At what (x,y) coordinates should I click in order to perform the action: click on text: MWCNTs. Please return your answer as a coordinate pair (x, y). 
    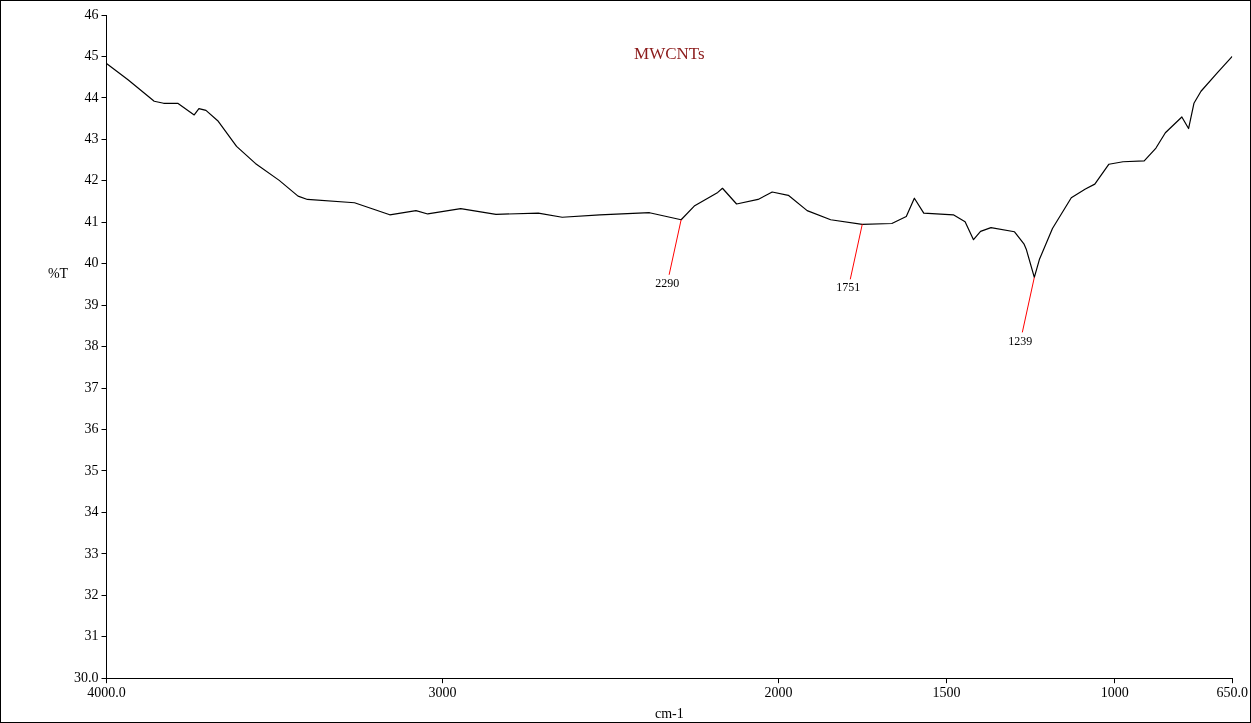
    Looking at the image, I should click on (669, 54).